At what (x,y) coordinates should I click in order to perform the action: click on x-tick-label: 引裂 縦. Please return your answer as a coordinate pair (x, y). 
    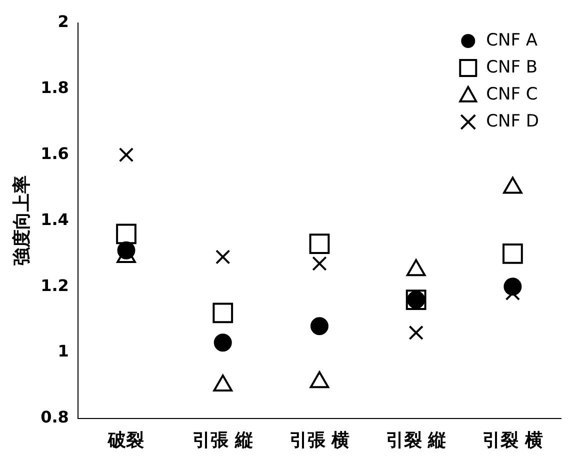
    Looking at the image, I should click on (416, 440).